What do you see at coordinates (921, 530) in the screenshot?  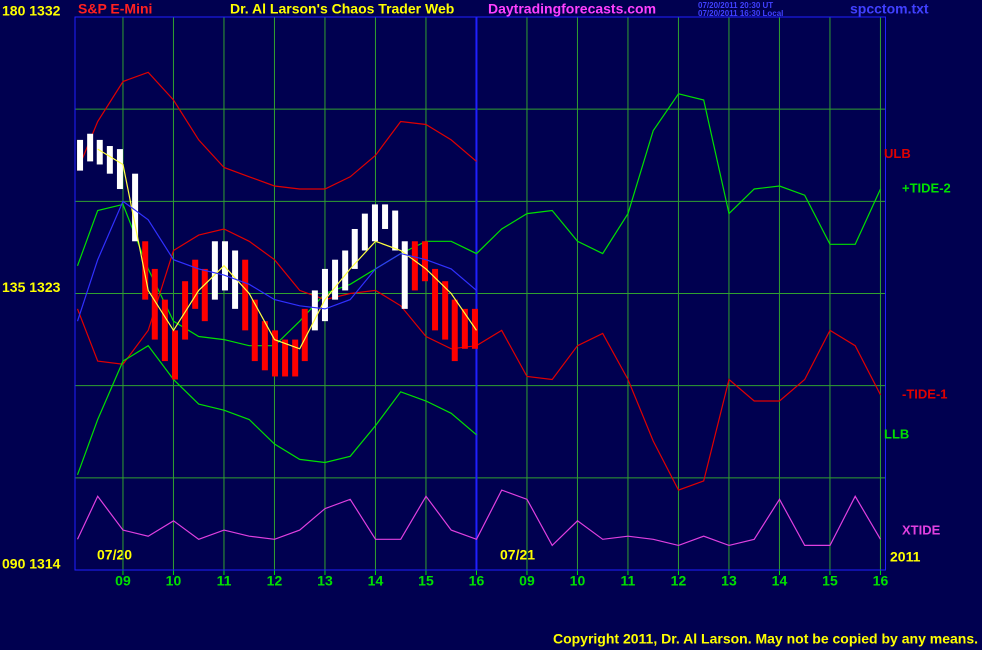 I see `legend-label: XTIDE` at bounding box center [921, 530].